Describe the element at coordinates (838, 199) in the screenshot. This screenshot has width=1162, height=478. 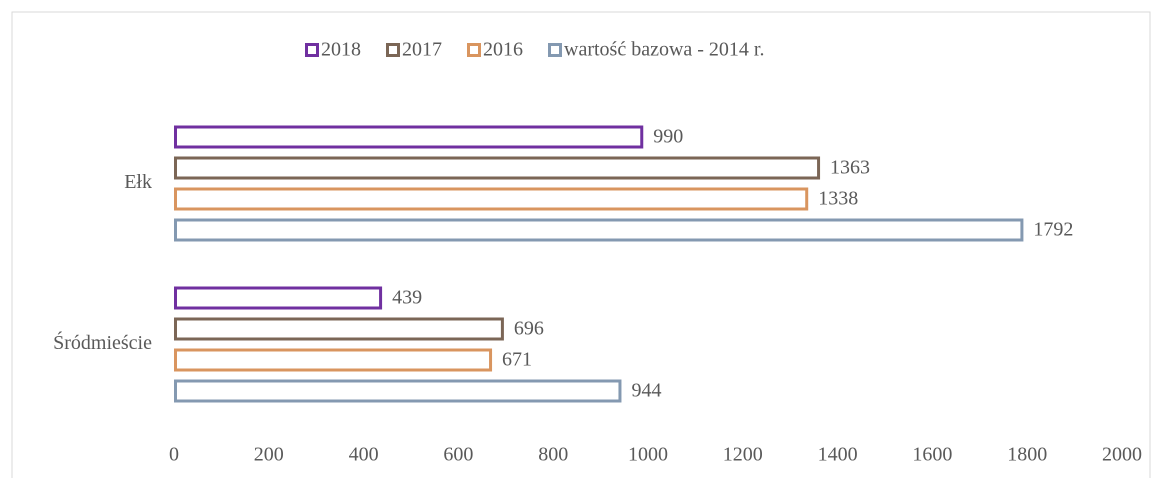
I see `value-label: 1338` at that location.